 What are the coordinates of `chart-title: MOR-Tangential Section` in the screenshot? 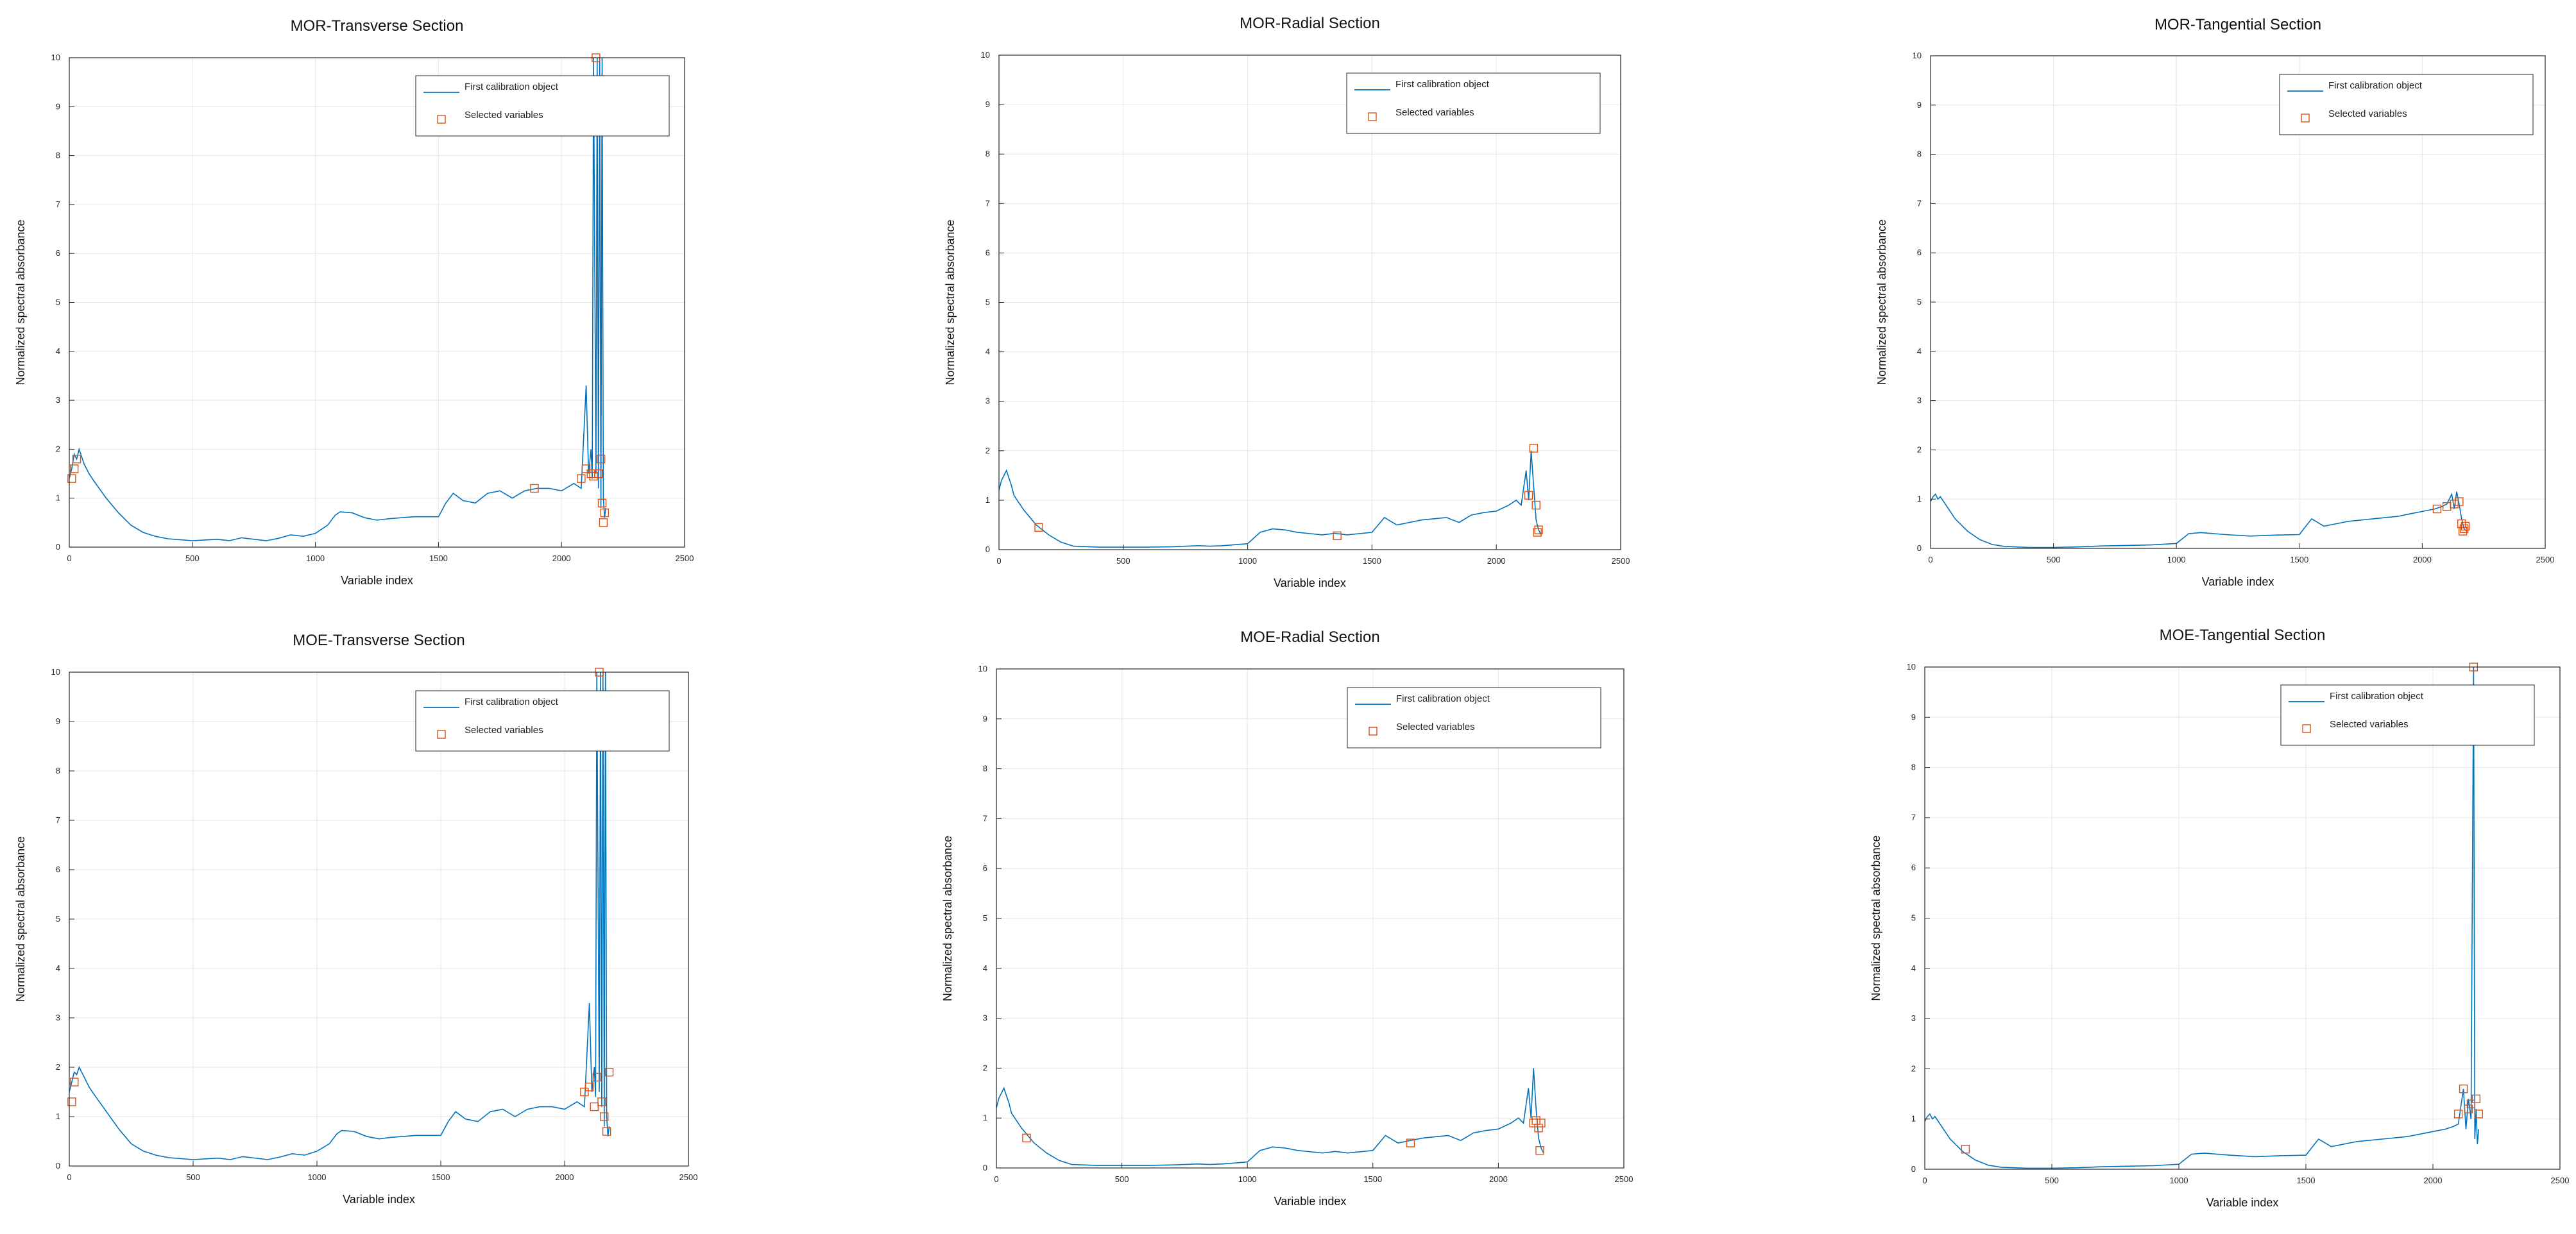 It's located at (2237, 24).